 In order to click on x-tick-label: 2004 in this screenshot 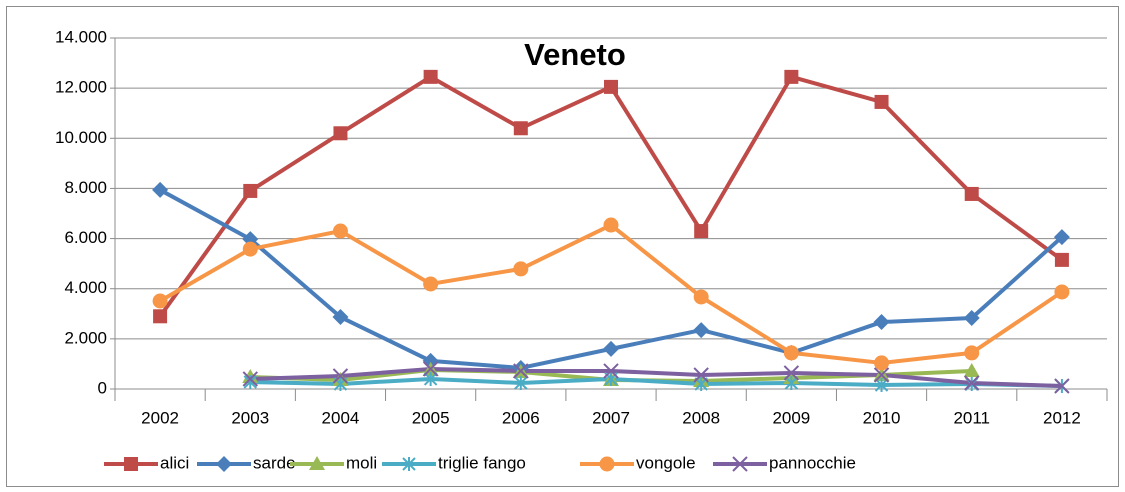, I will do `click(341, 417)`.